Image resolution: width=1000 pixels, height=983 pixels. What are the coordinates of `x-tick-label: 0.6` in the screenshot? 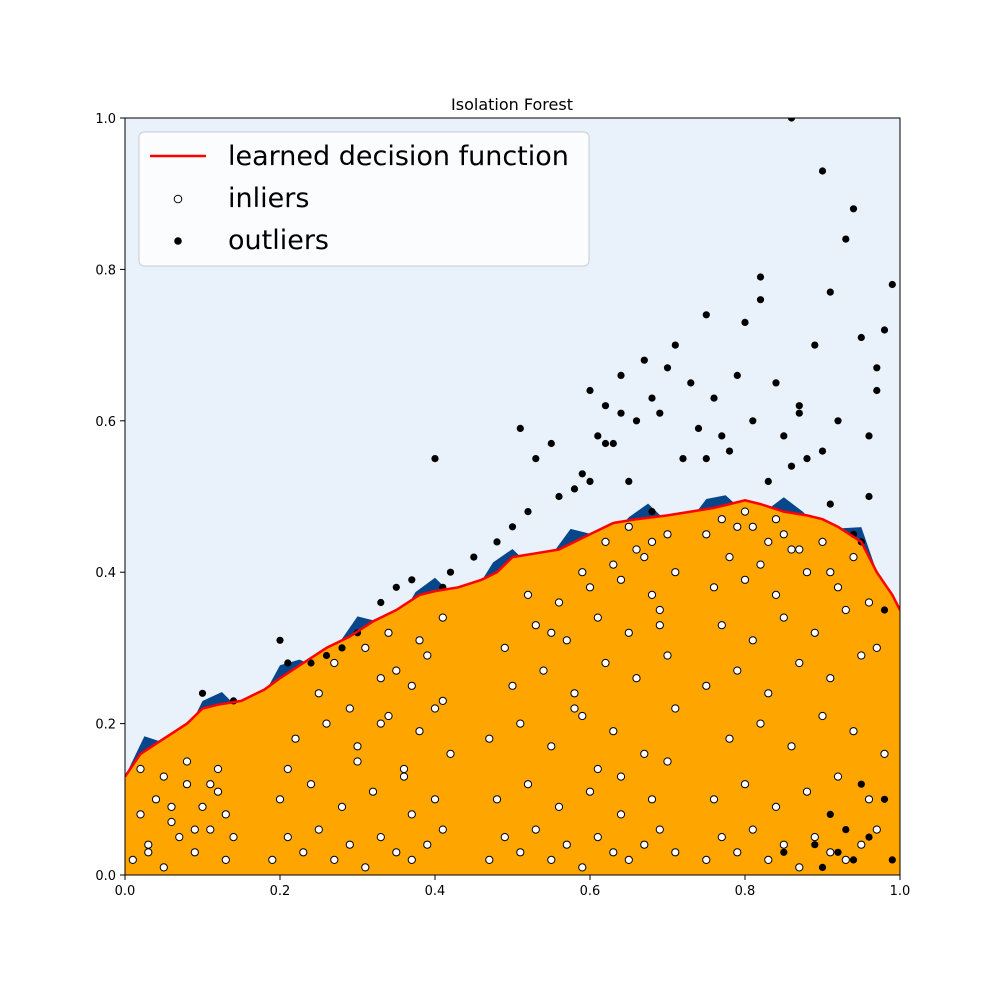 It's located at (590, 891).